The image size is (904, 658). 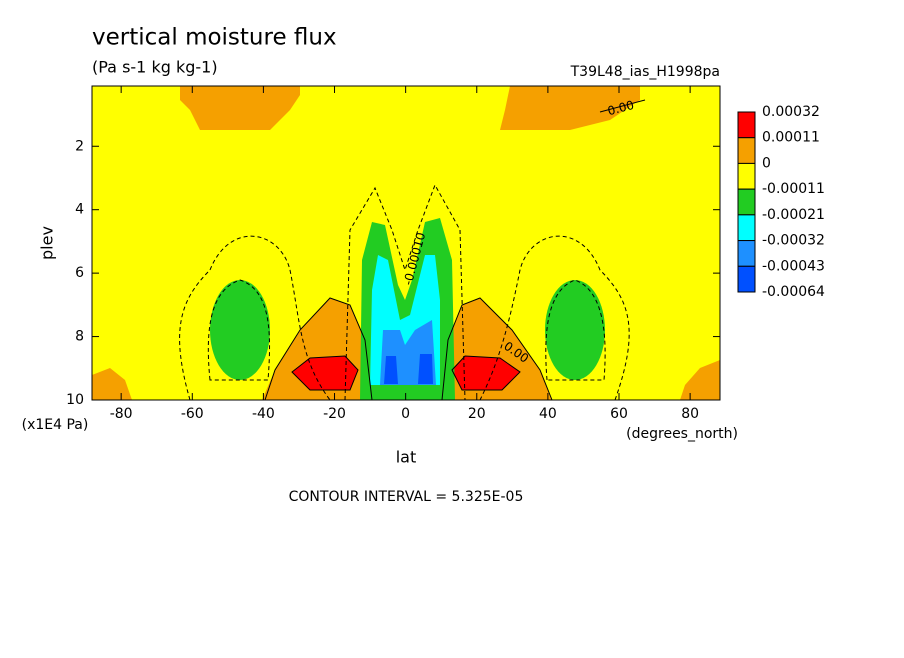 I want to click on y-tick-label: 6, so click(x=79, y=273).